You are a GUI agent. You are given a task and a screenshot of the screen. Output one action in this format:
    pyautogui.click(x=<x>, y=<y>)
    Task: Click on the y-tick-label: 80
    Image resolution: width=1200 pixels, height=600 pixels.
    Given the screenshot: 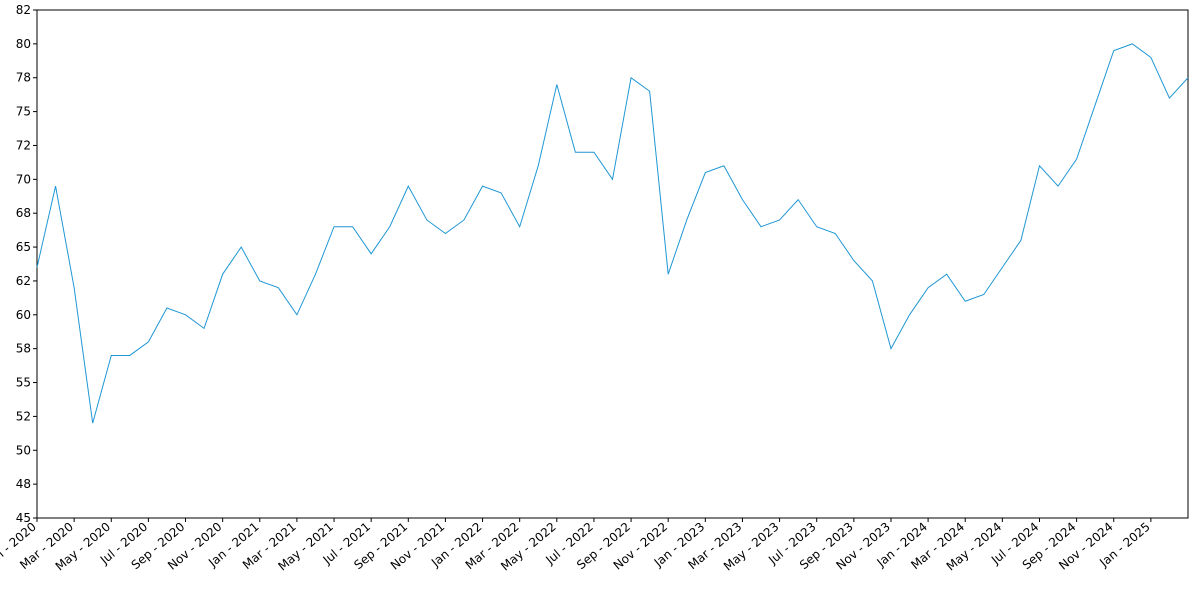 What is the action you would take?
    pyautogui.click(x=23, y=44)
    